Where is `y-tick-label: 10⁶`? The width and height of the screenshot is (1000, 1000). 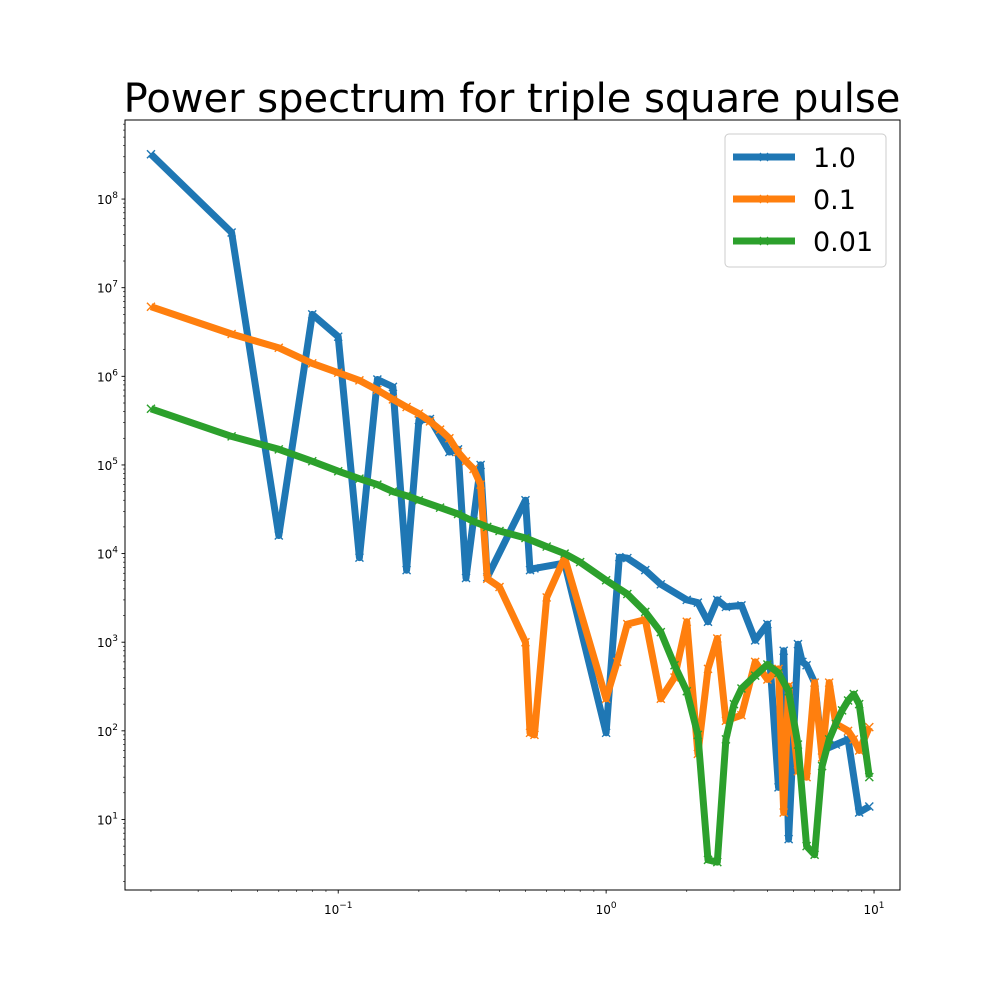
y-tick-label: 10⁶ is located at coordinates (107, 376).